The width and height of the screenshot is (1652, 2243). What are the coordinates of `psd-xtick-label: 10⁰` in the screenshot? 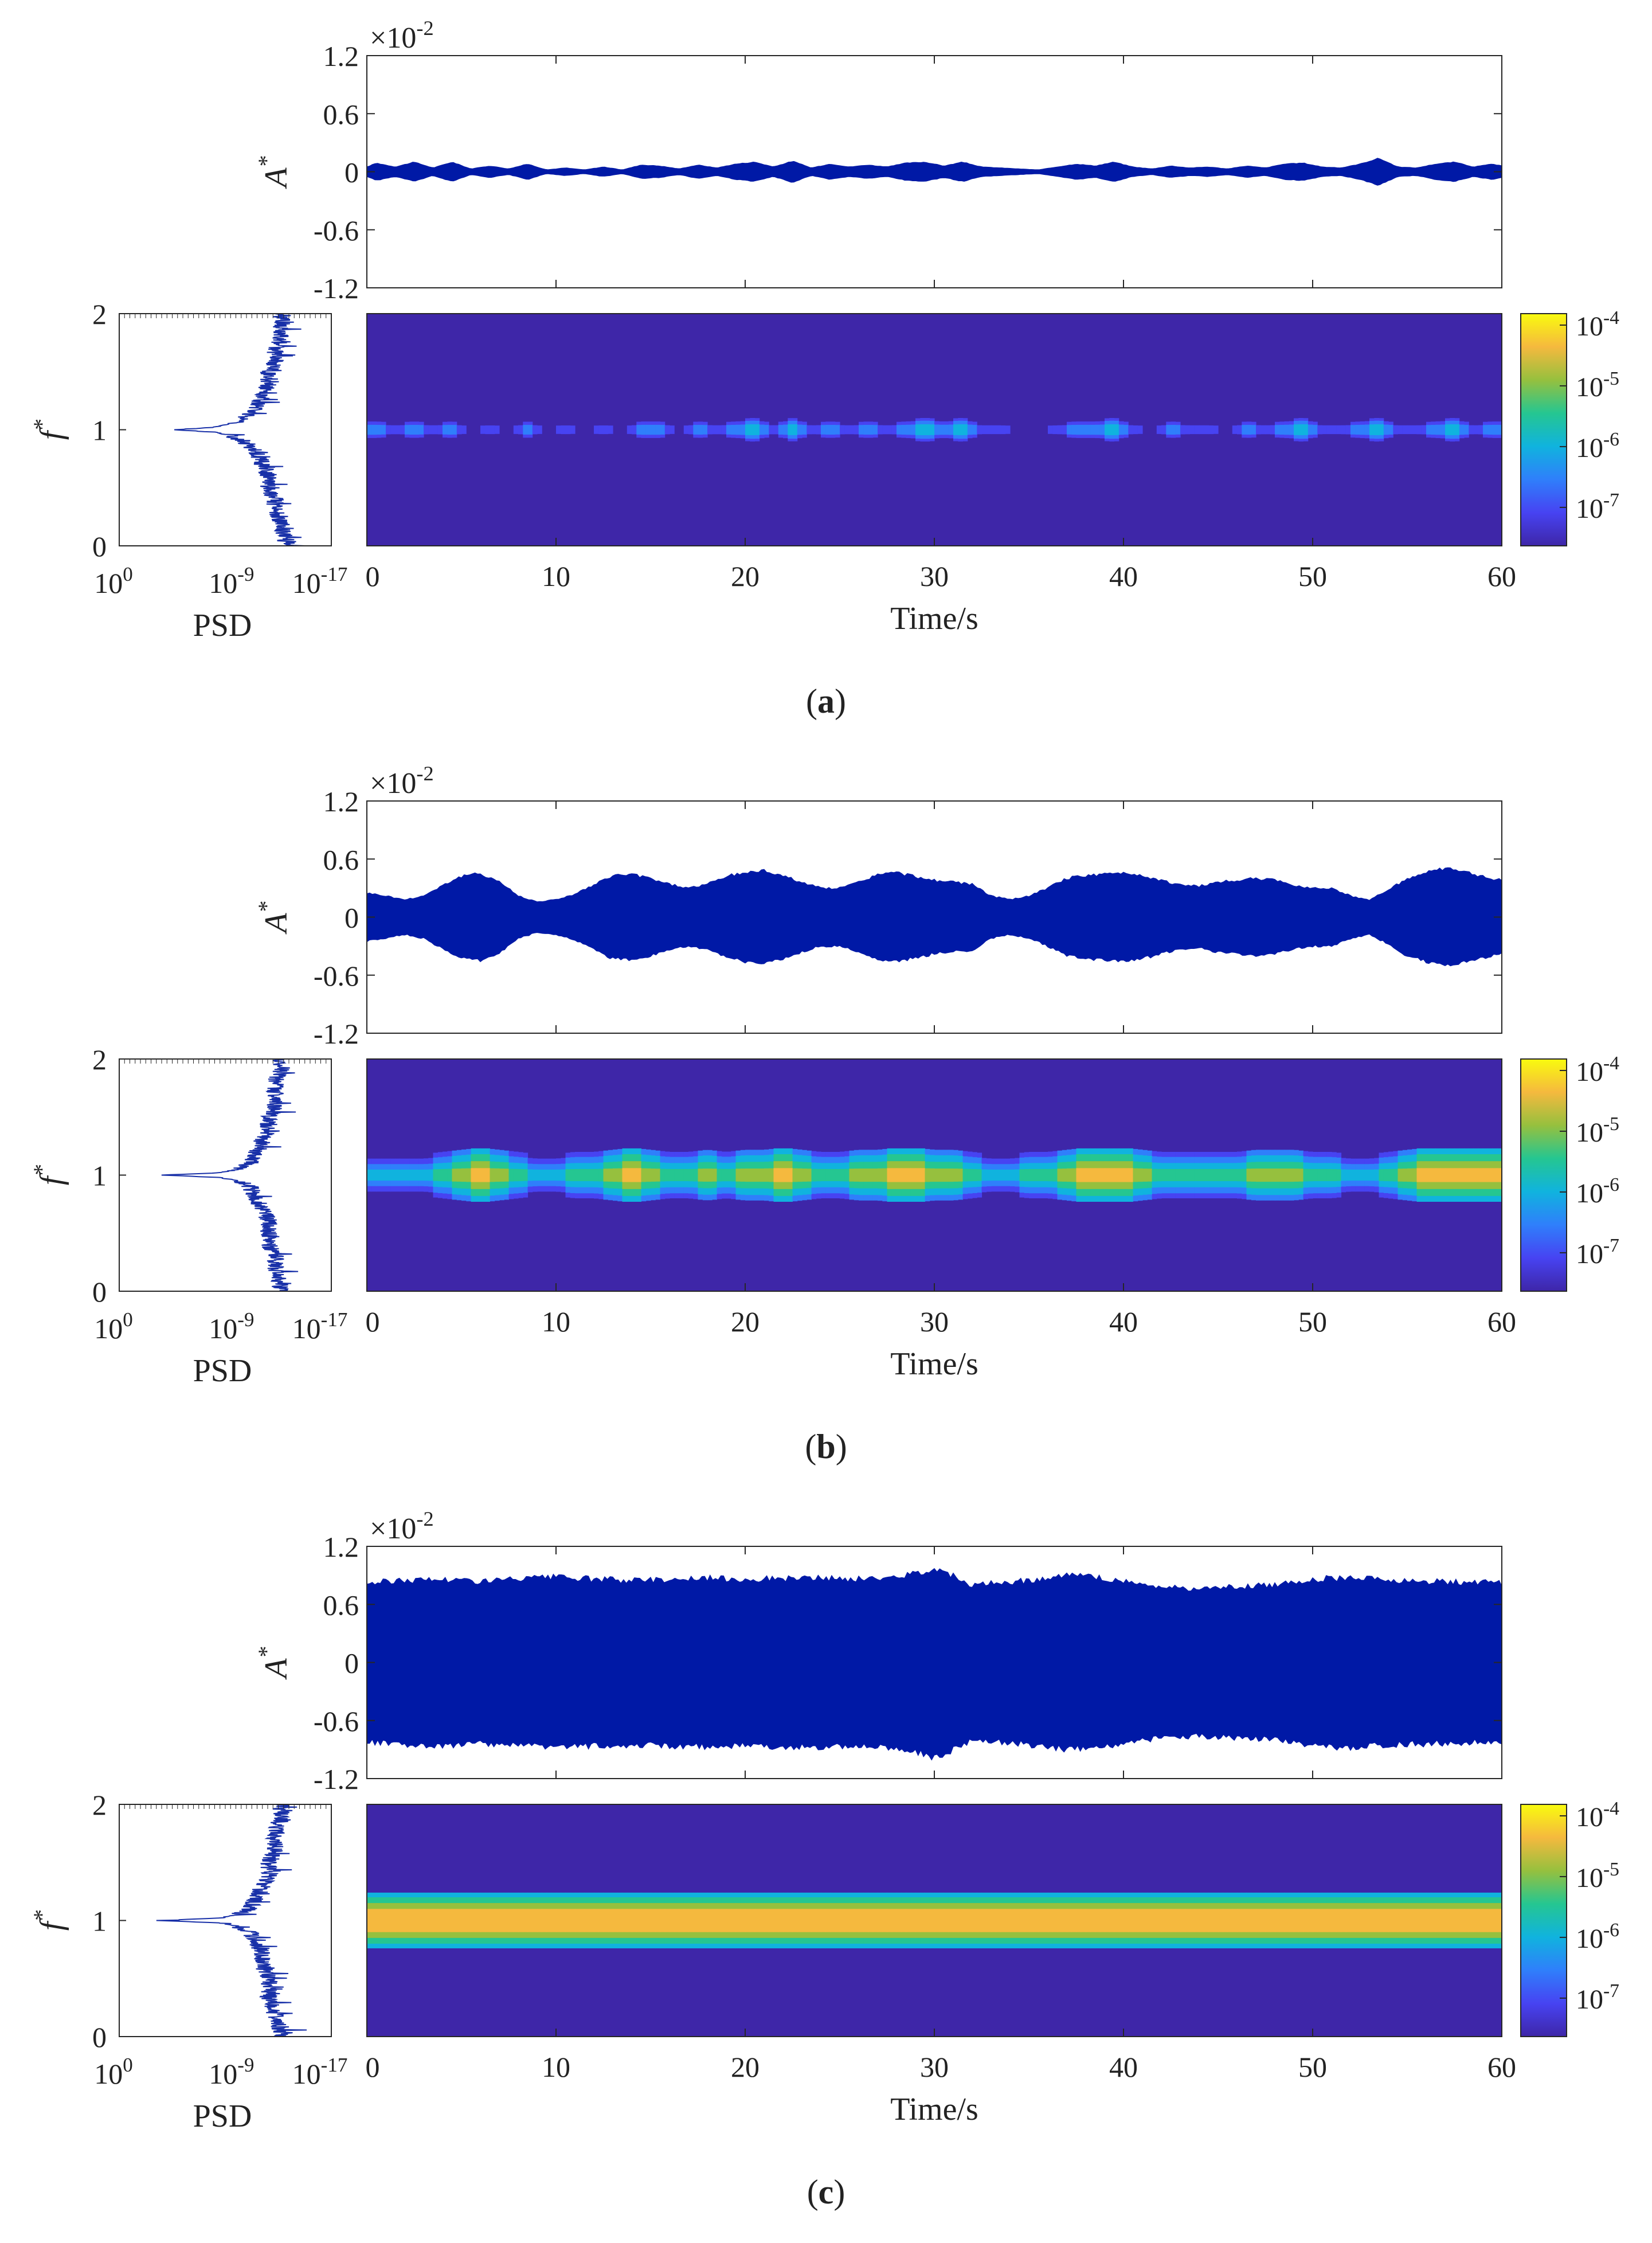 It's located at (113, 581).